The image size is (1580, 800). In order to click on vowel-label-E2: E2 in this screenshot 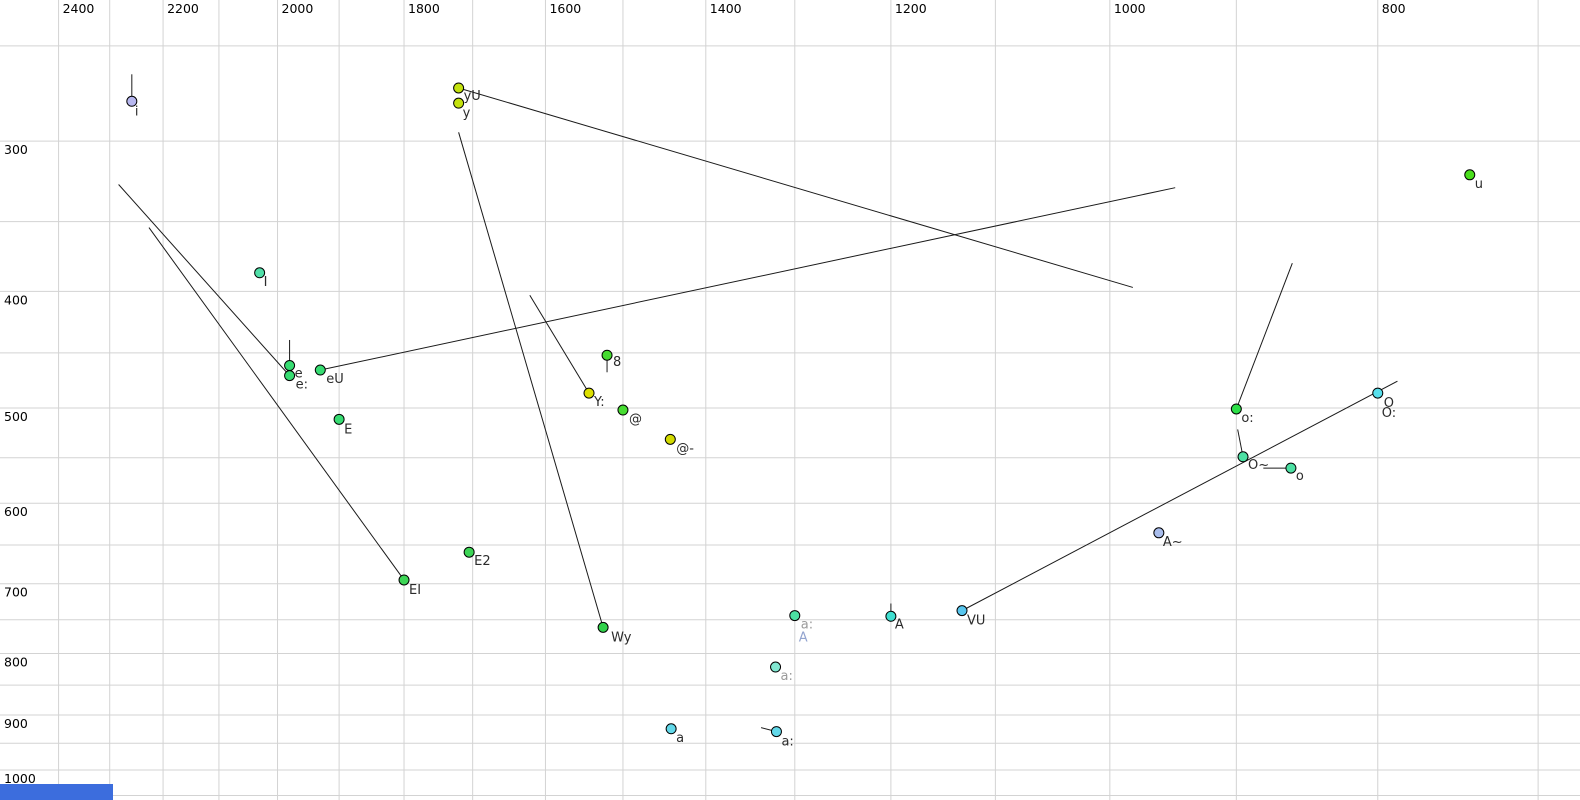, I will do `click(482, 561)`.